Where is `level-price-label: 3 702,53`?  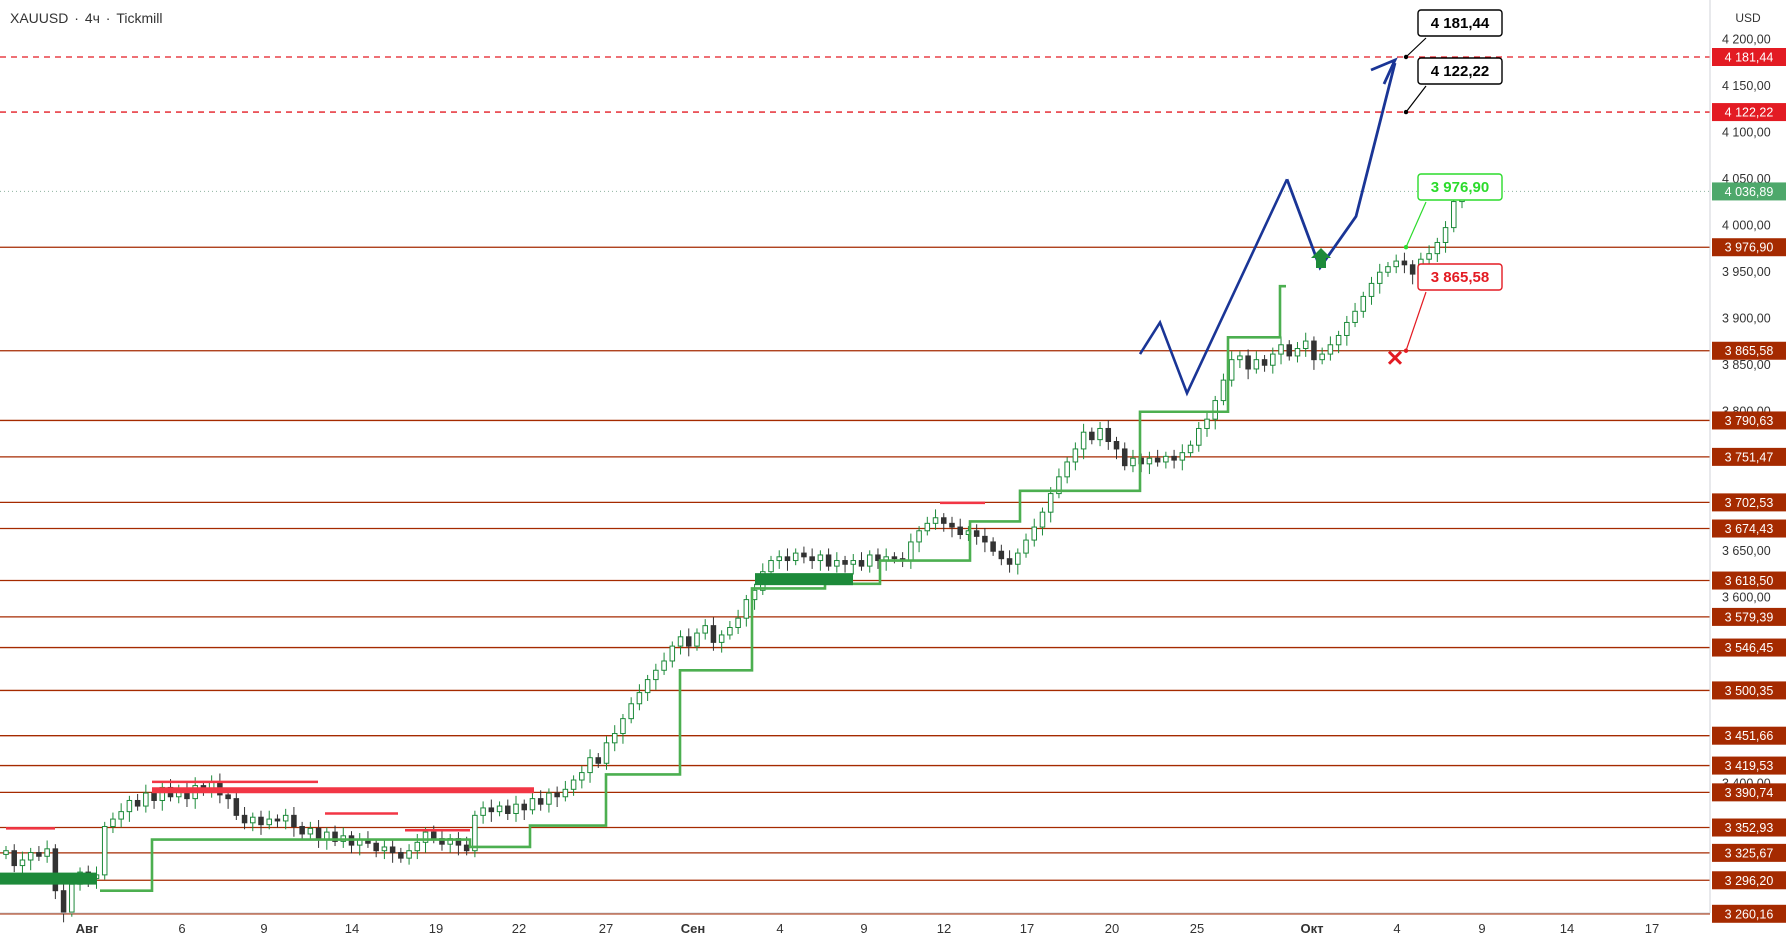 level-price-label: 3 702,53 is located at coordinates (1749, 502).